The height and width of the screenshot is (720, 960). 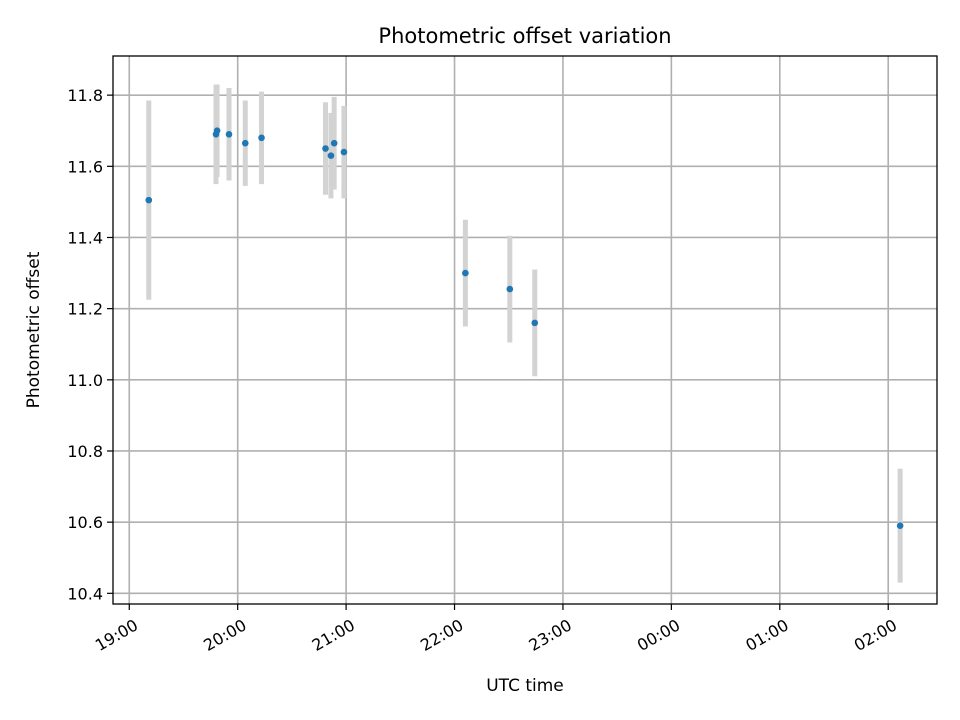 I want to click on y-tick-label: 11.0, so click(x=85, y=380).